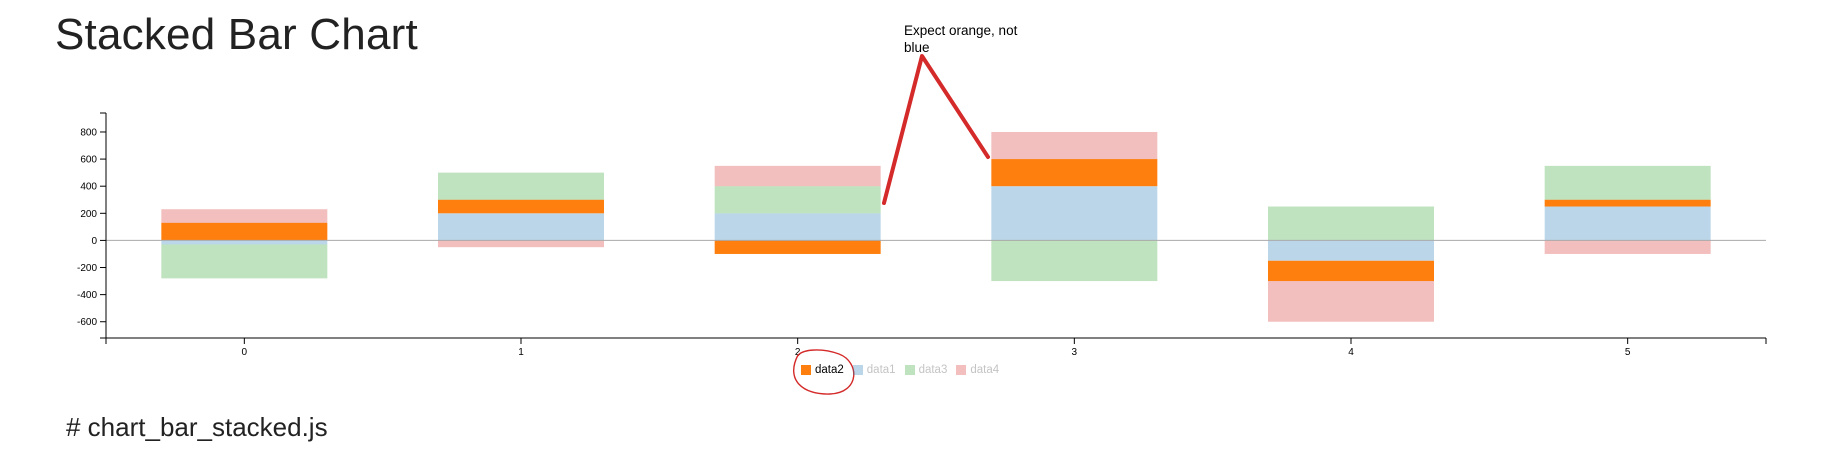 The image size is (1841, 450). I want to click on chart-legend: data2 data1 data3 data4, so click(904, 370).